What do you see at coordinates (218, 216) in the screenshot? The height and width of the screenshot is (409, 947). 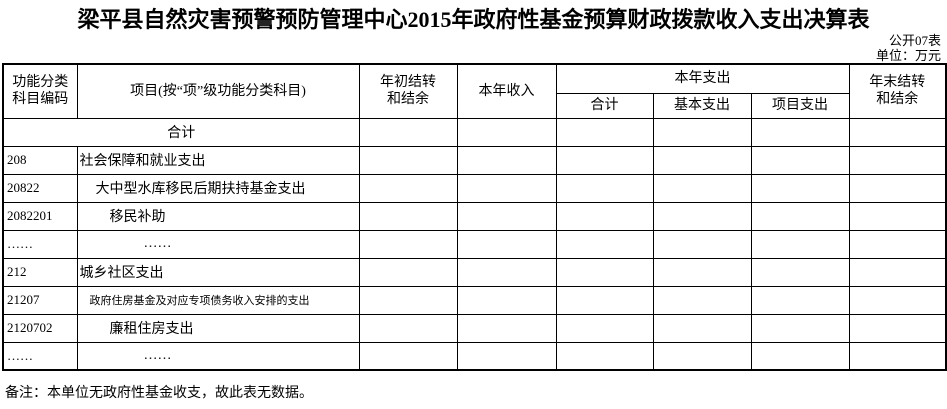 I see `item-cell: 移民补助` at bounding box center [218, 216].